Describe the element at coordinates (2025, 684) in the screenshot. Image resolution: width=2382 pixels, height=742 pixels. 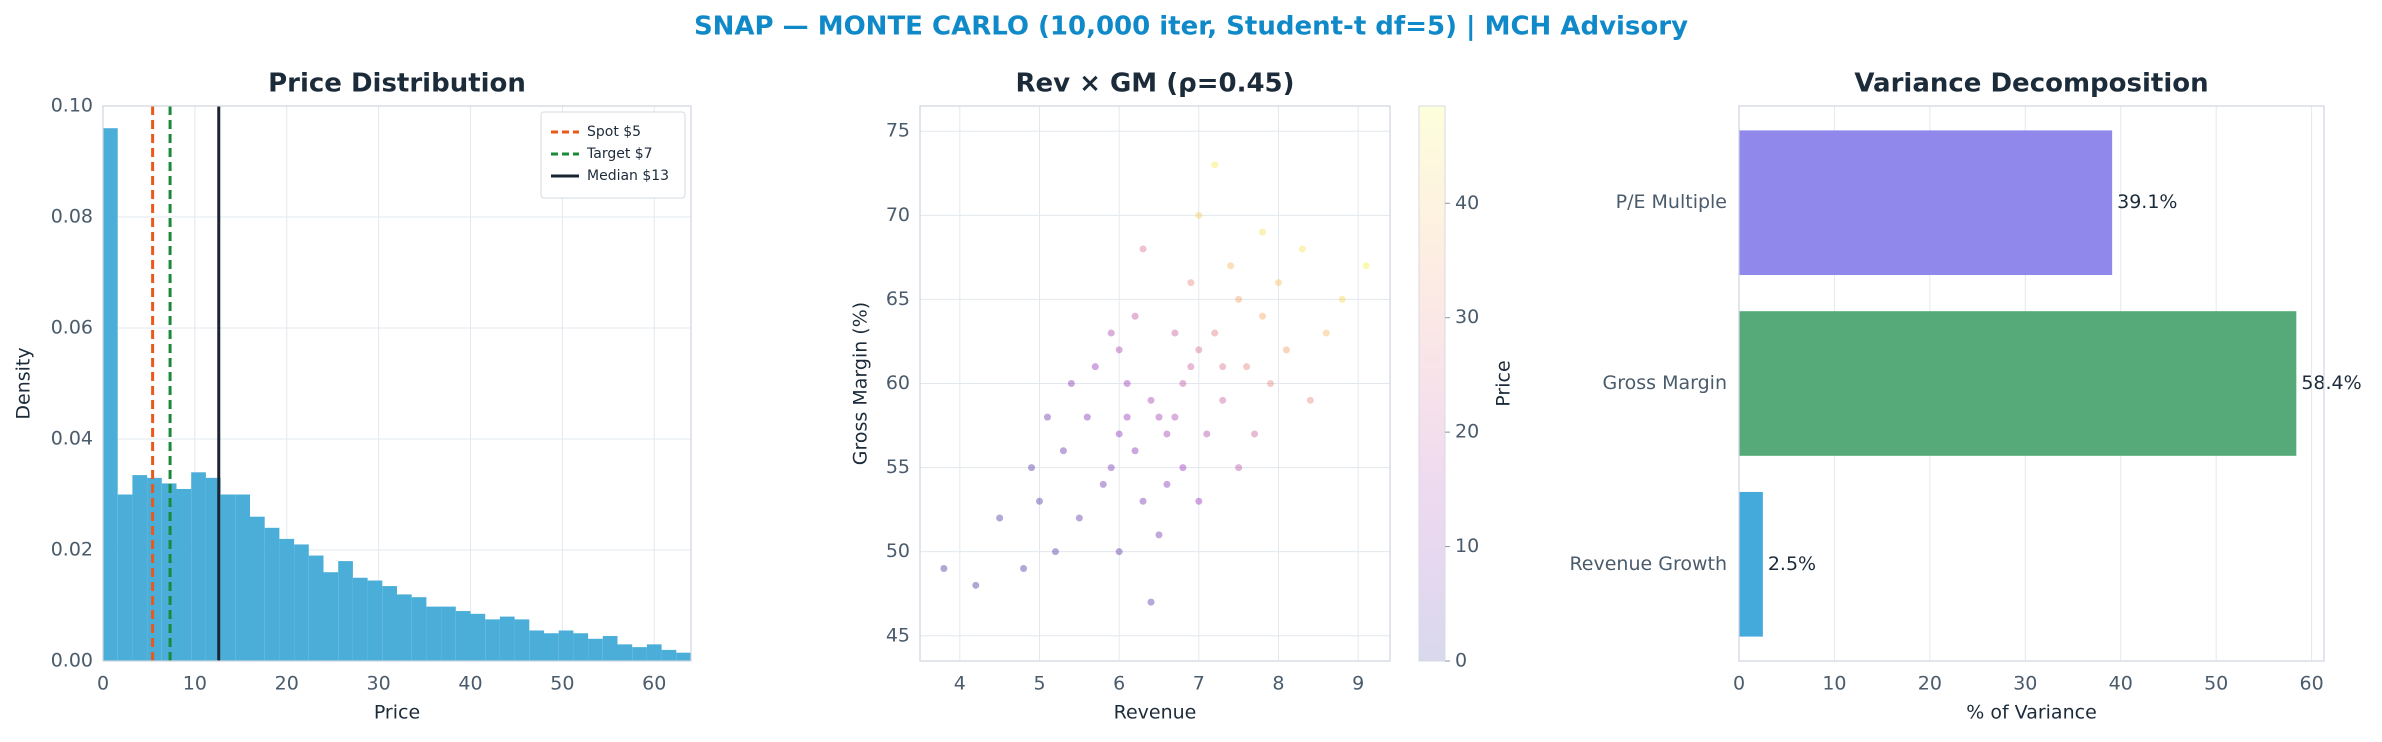
I see `x-tick-label: 30` at that location.